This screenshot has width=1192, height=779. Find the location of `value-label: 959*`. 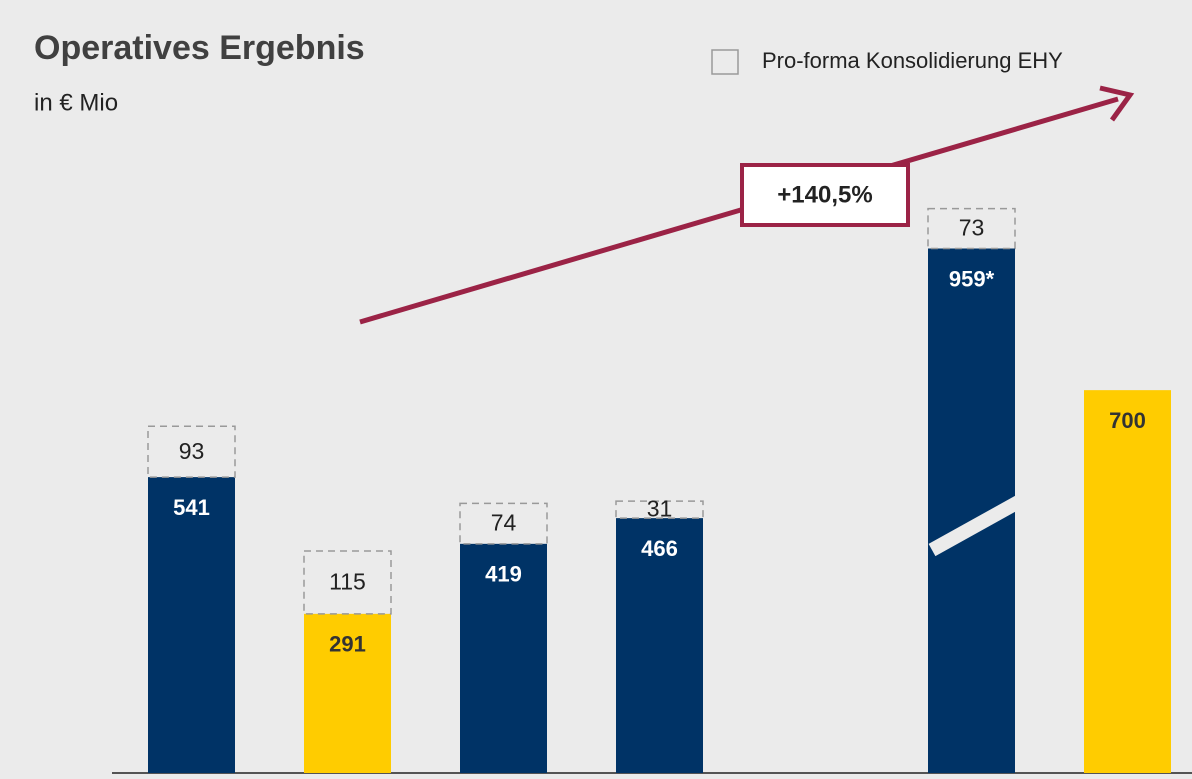

value-label: 959* is located at coordinates (972, 278).